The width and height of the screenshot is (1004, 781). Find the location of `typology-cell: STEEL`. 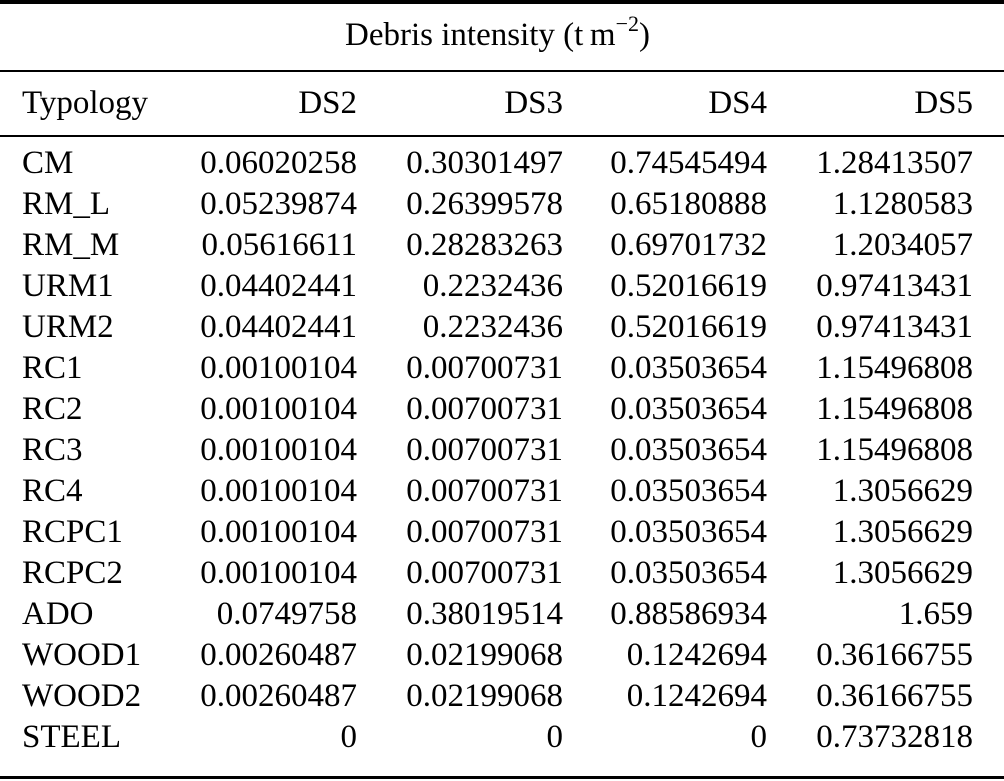

typology-cell: STEEL is located at coordinates (71, 737).